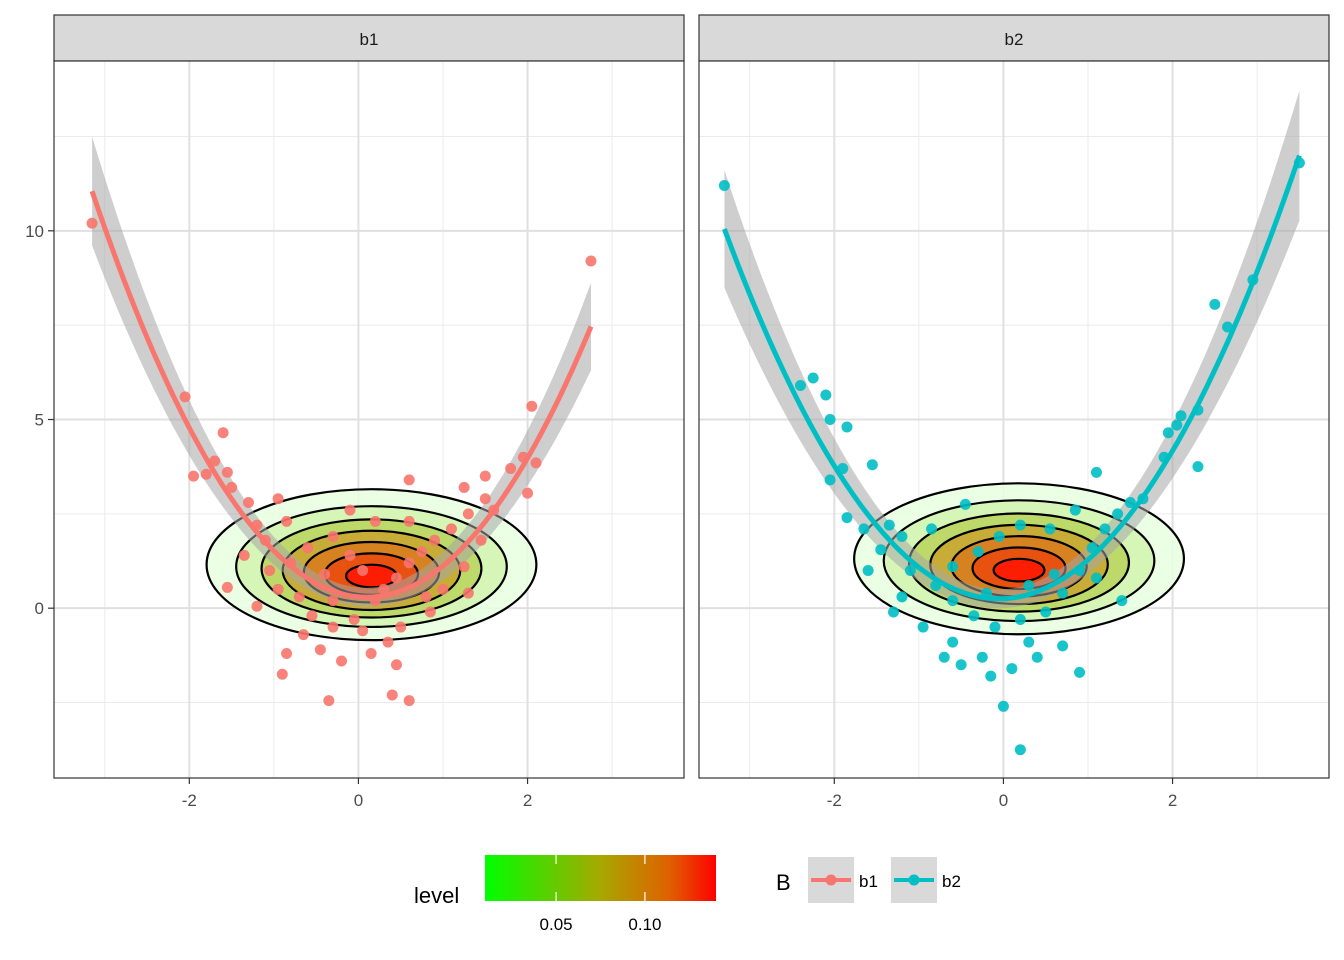 The width and height of the screenshot is (1344, 960). What do you see at coordinates (1019, 570) in the screenshot?
I see `density-contour` at bounding box center [1019, 570].